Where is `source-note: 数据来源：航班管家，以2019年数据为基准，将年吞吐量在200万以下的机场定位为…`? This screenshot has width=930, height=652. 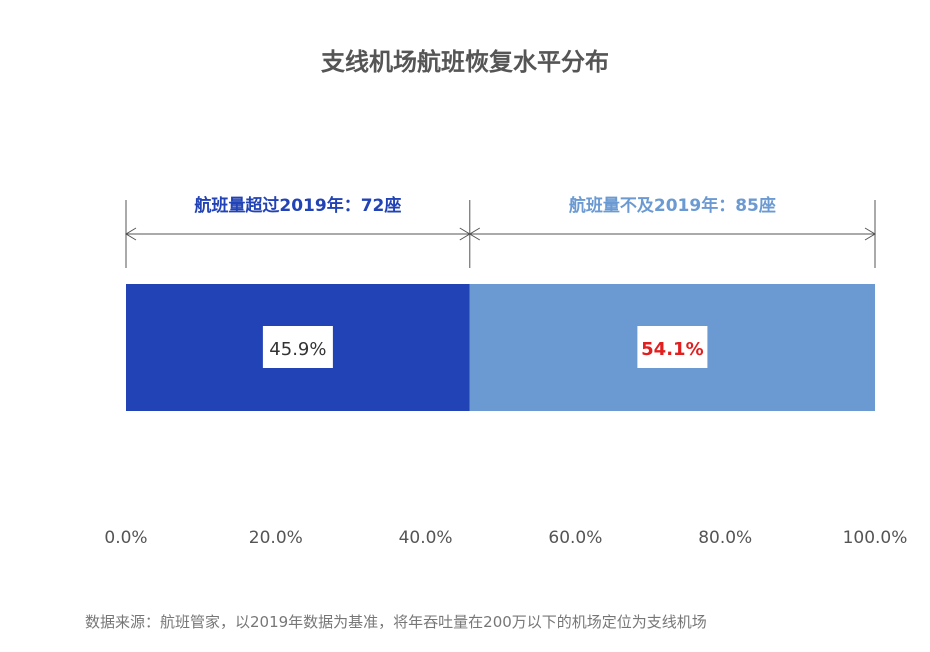
source-note: 数据来源：航班管家，以2019年数据为基准，将年吞吐量在200万以下的机场定位为… is located at coordinates (396, 622).